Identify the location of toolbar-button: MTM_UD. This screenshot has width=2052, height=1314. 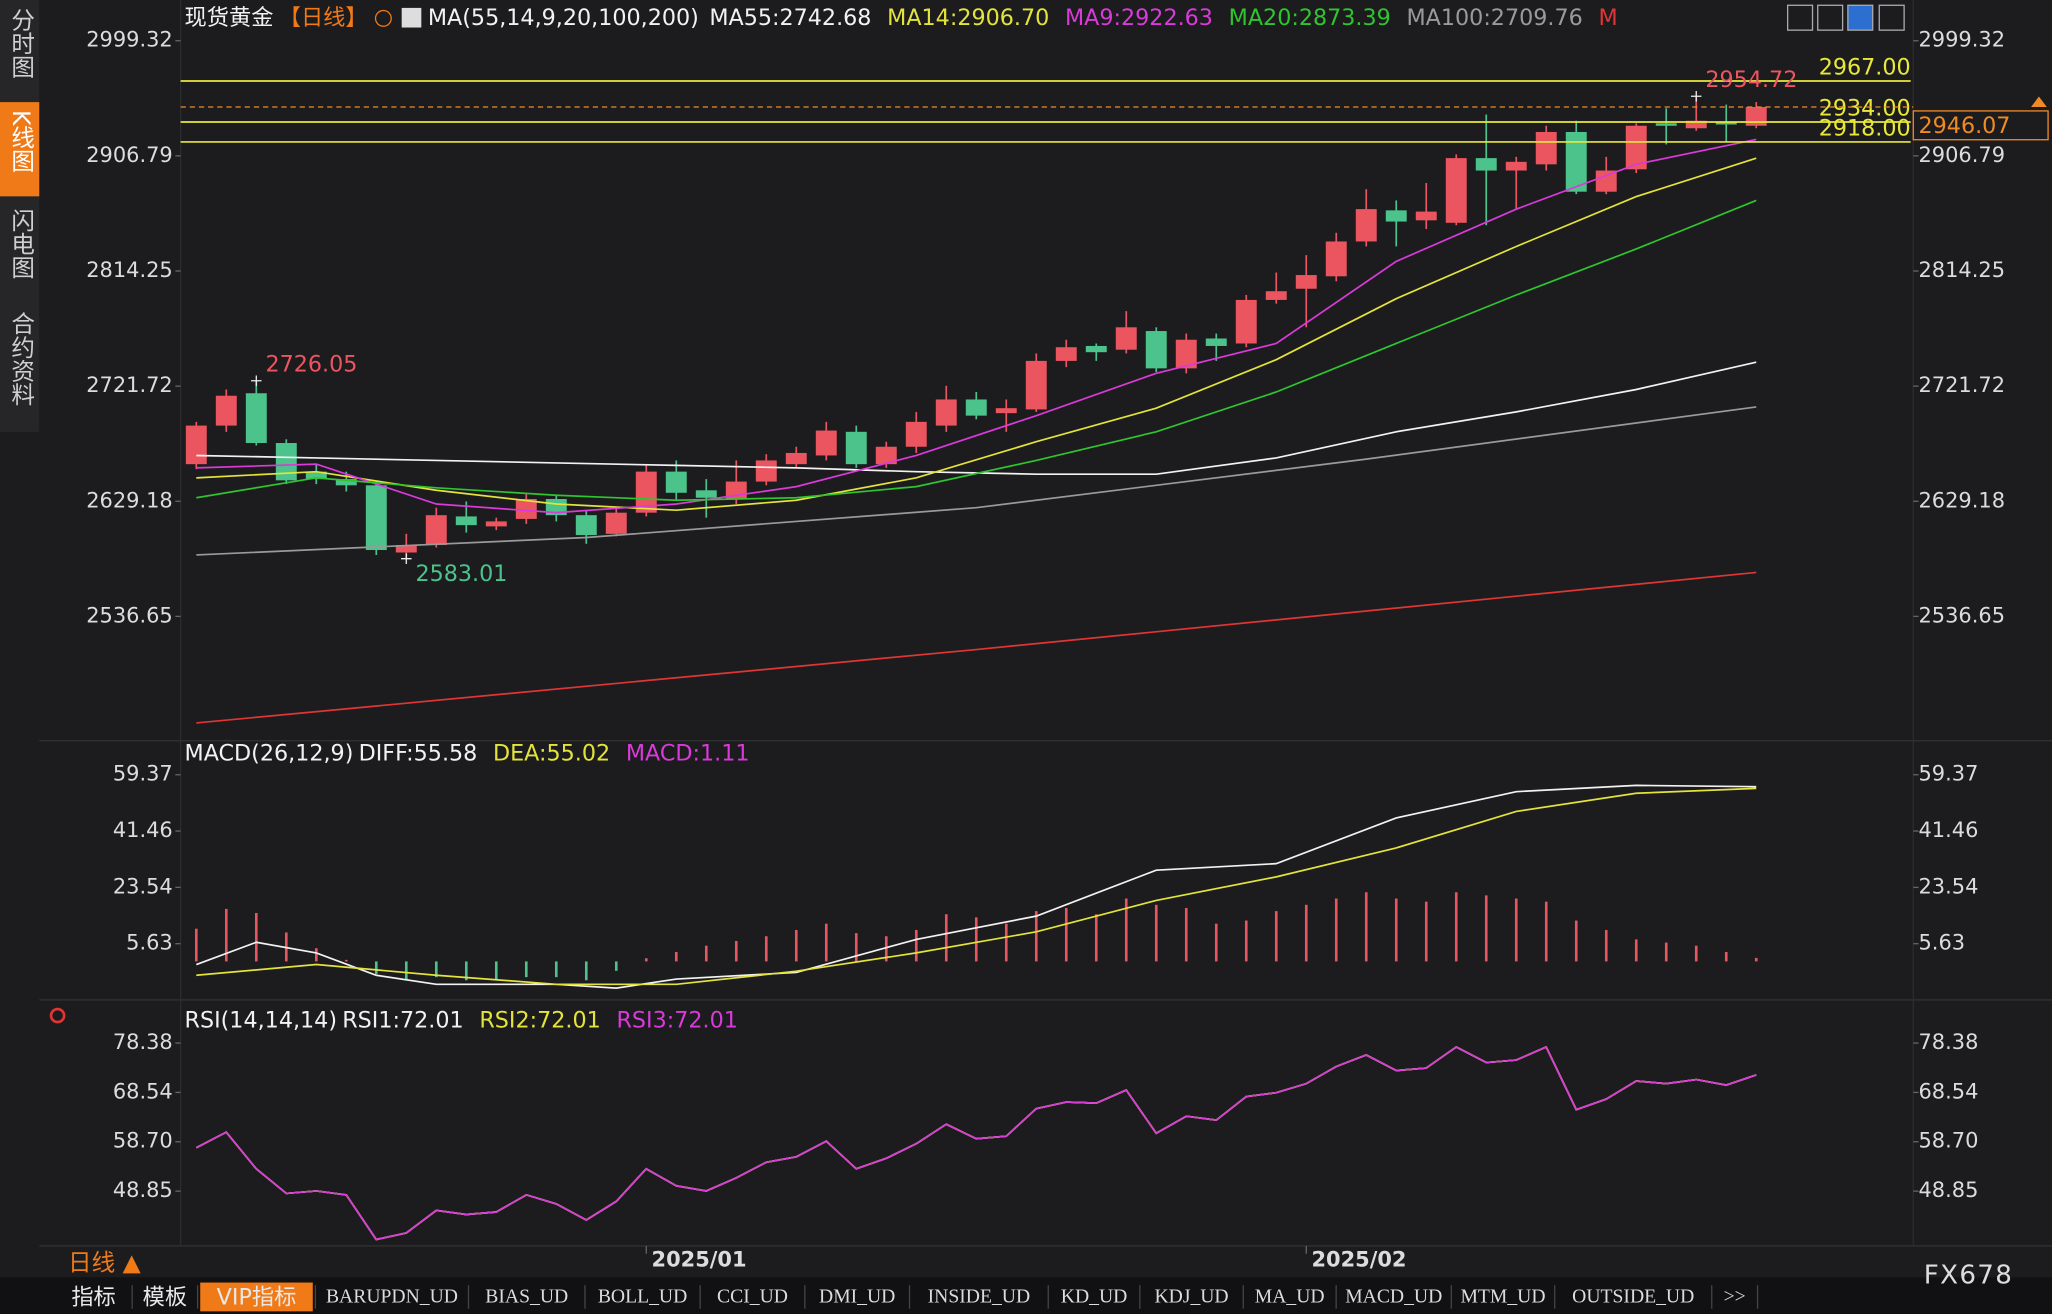
(1502, 1297).